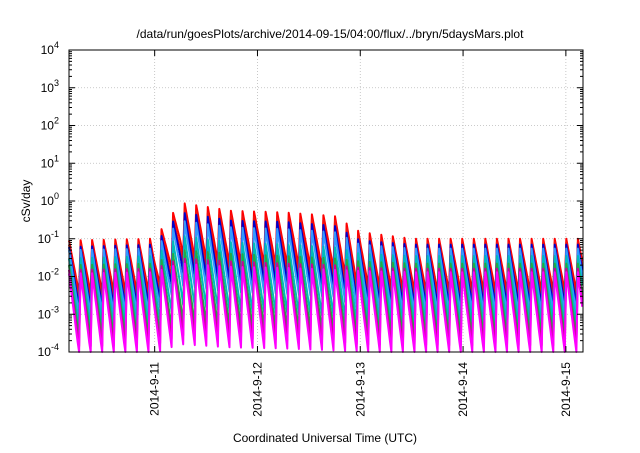 Image resolution: width=640 pixels, height=453 pixels. Describe the element at coordinates (56, 196) in the screenshot. I see `y-tick-exponent: 0` at that location.